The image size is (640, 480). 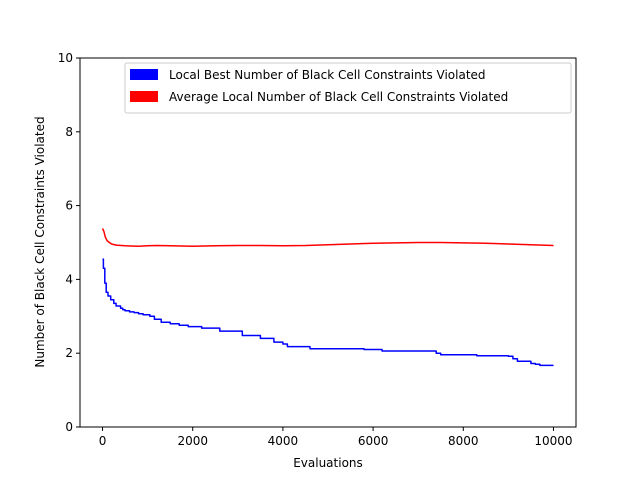 I want to click on x-tick-label: 8000, so click(x=463, y=441).